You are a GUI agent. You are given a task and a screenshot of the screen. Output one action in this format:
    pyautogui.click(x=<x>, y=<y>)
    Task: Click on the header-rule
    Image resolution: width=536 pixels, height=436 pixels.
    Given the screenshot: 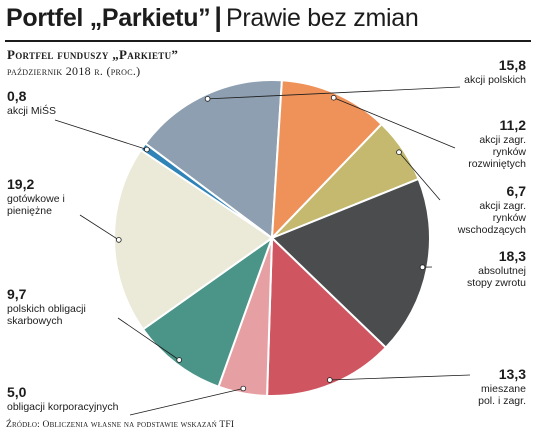 What is the action you would take?
    pyautogui.click(x=268, y=41)
    